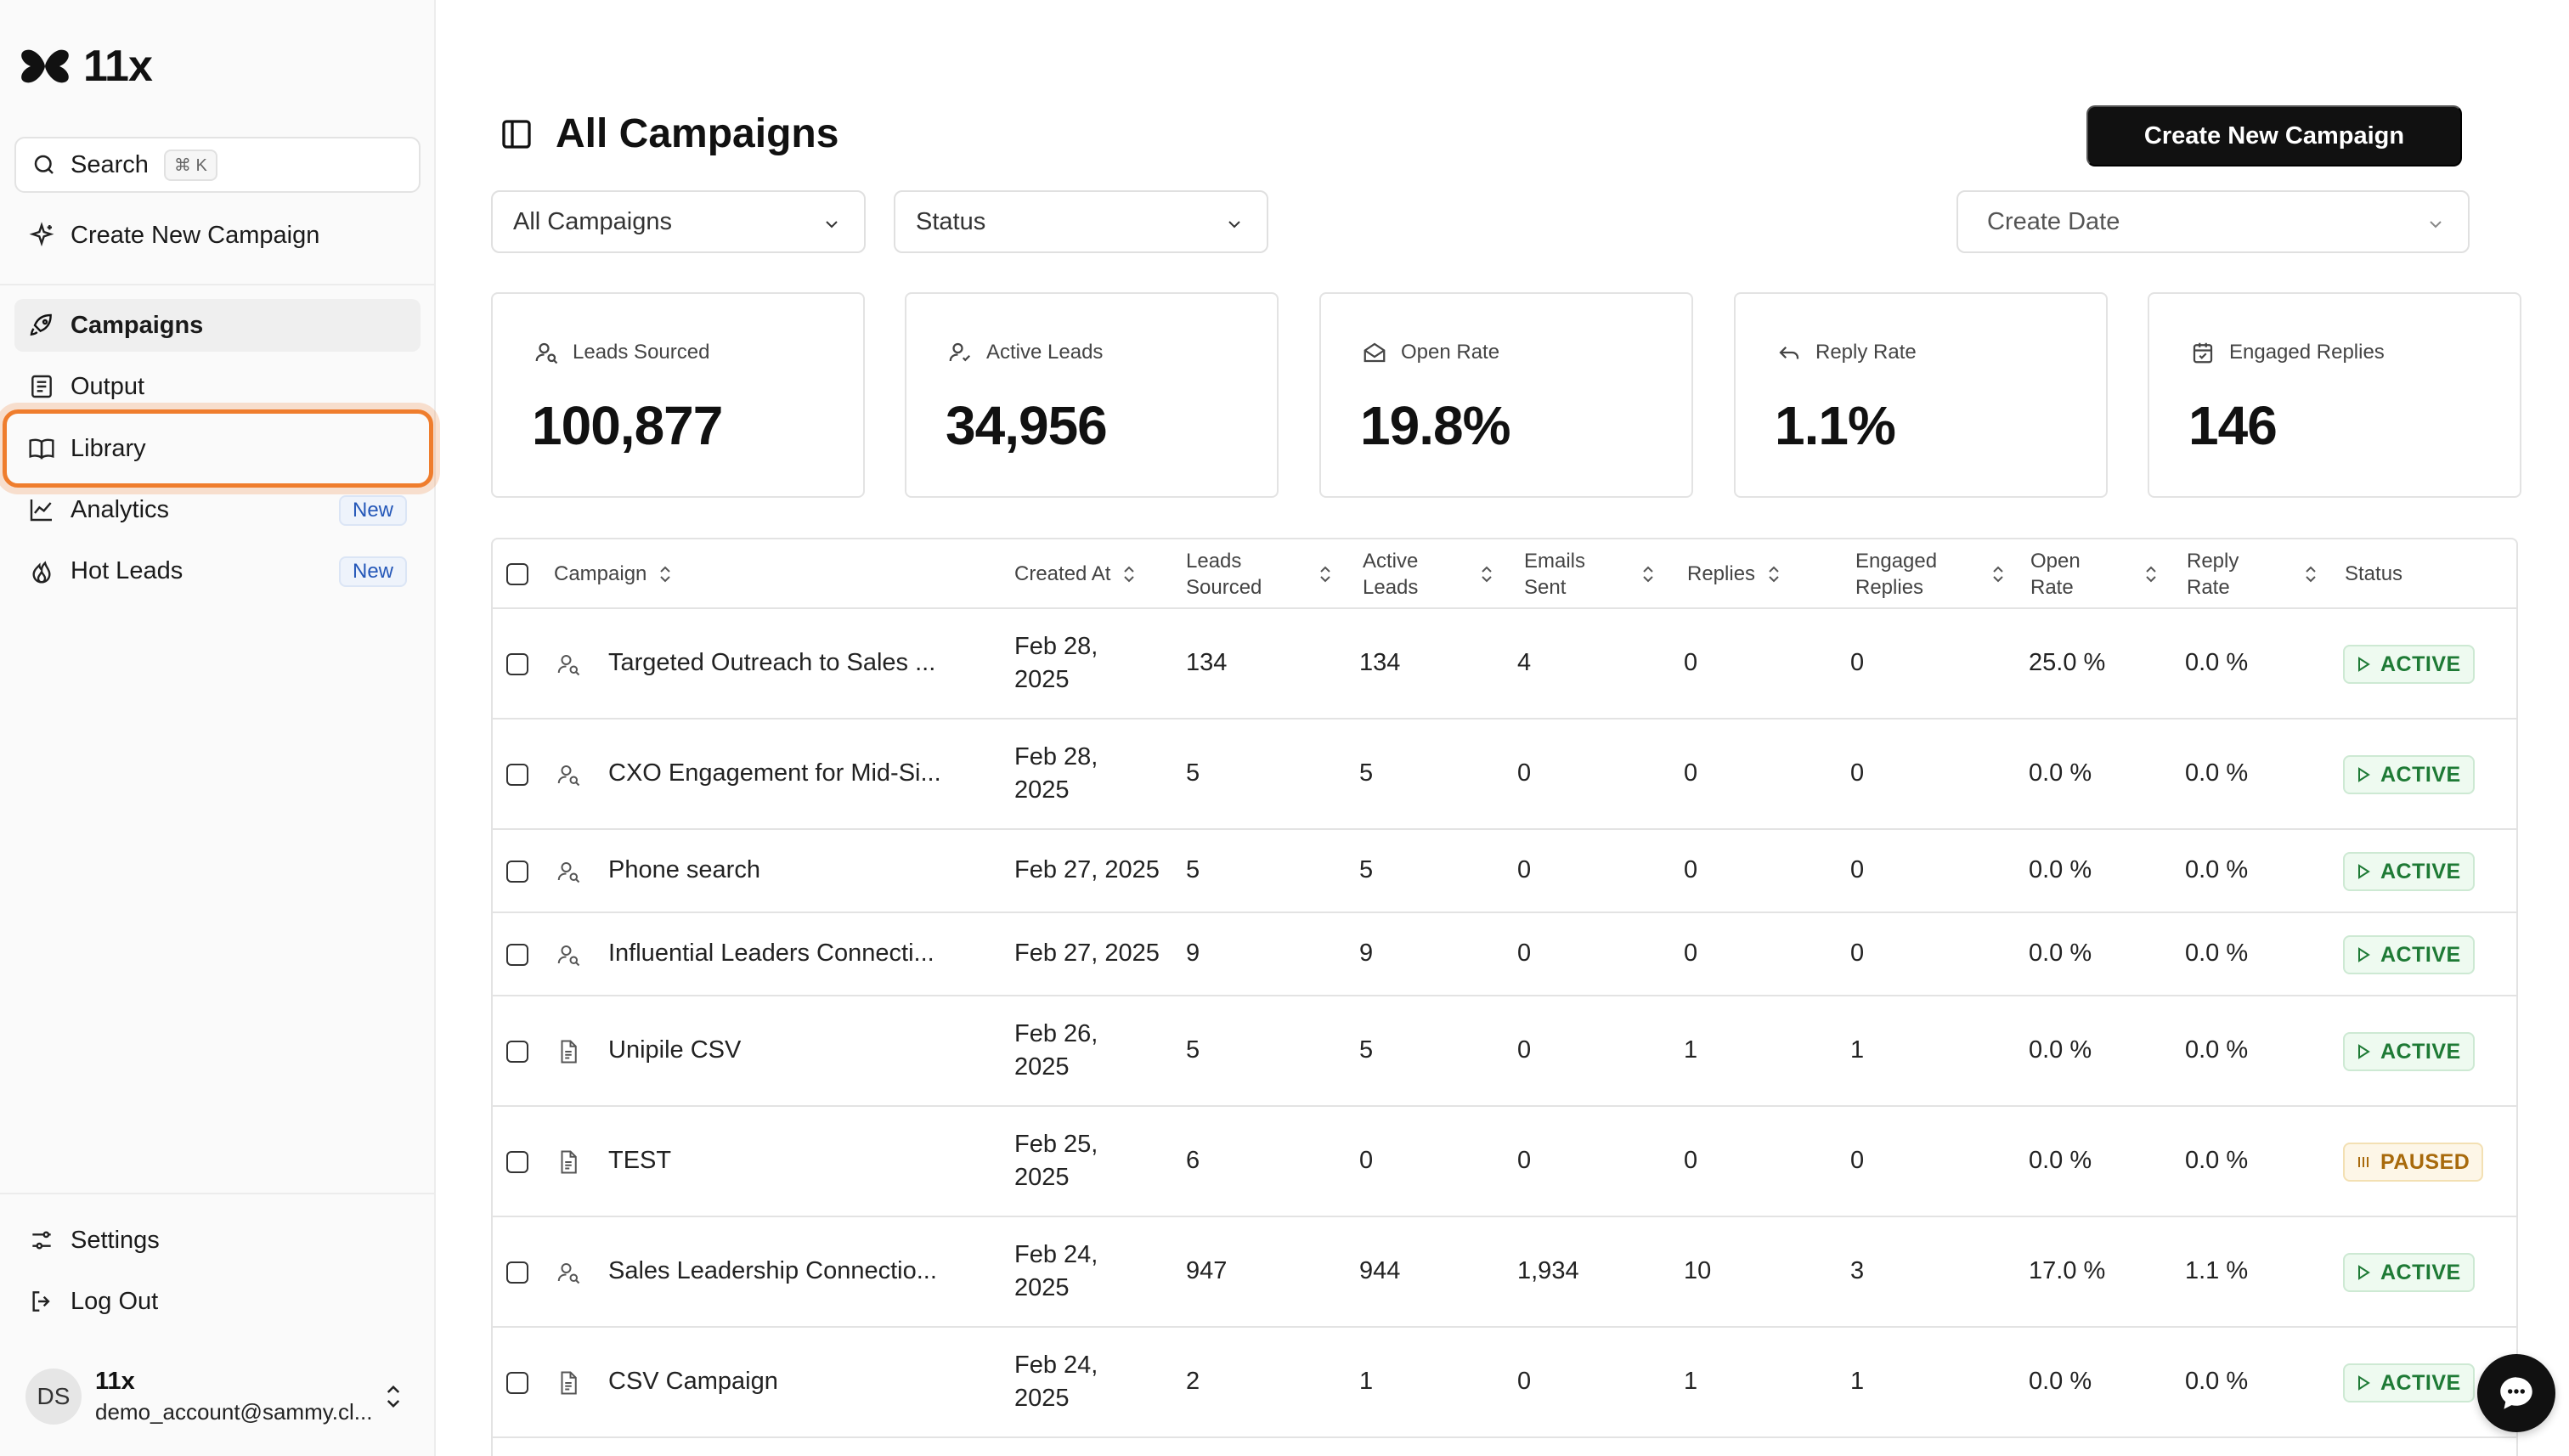  What do you see at coordinates (2409, 1052) in the screenshot?
I see `status-badge: ACTIVE` at bounding box center [2409, 1052].